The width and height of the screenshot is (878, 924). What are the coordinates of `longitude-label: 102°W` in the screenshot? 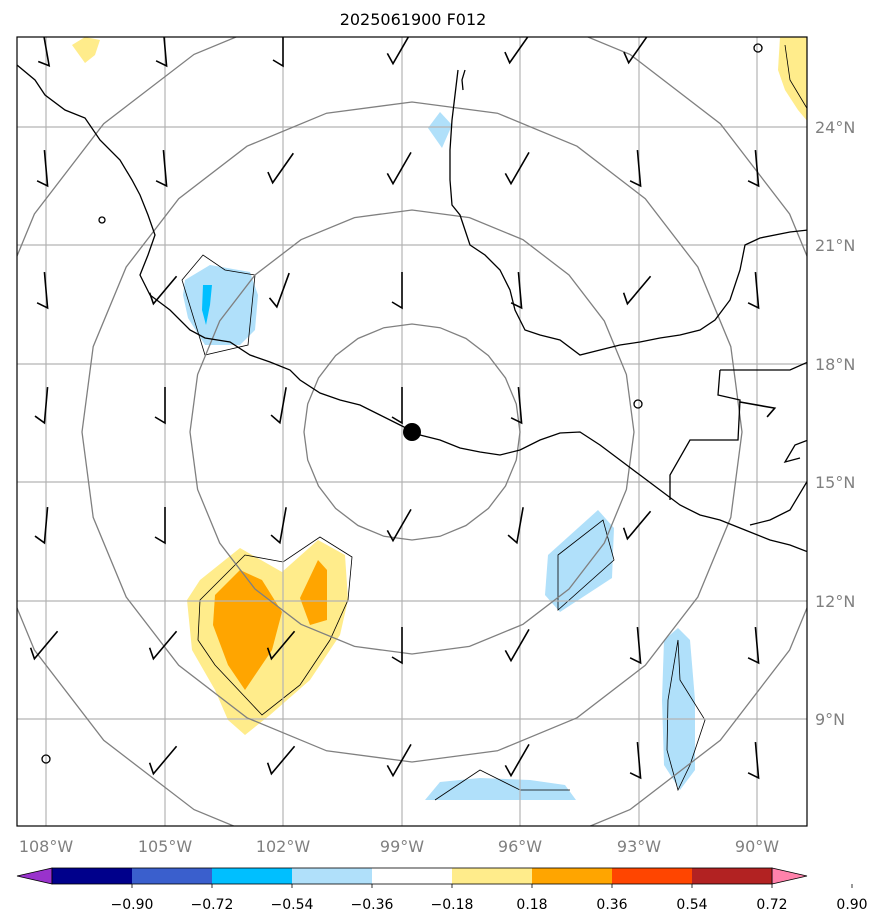 It's located at (283, 846).